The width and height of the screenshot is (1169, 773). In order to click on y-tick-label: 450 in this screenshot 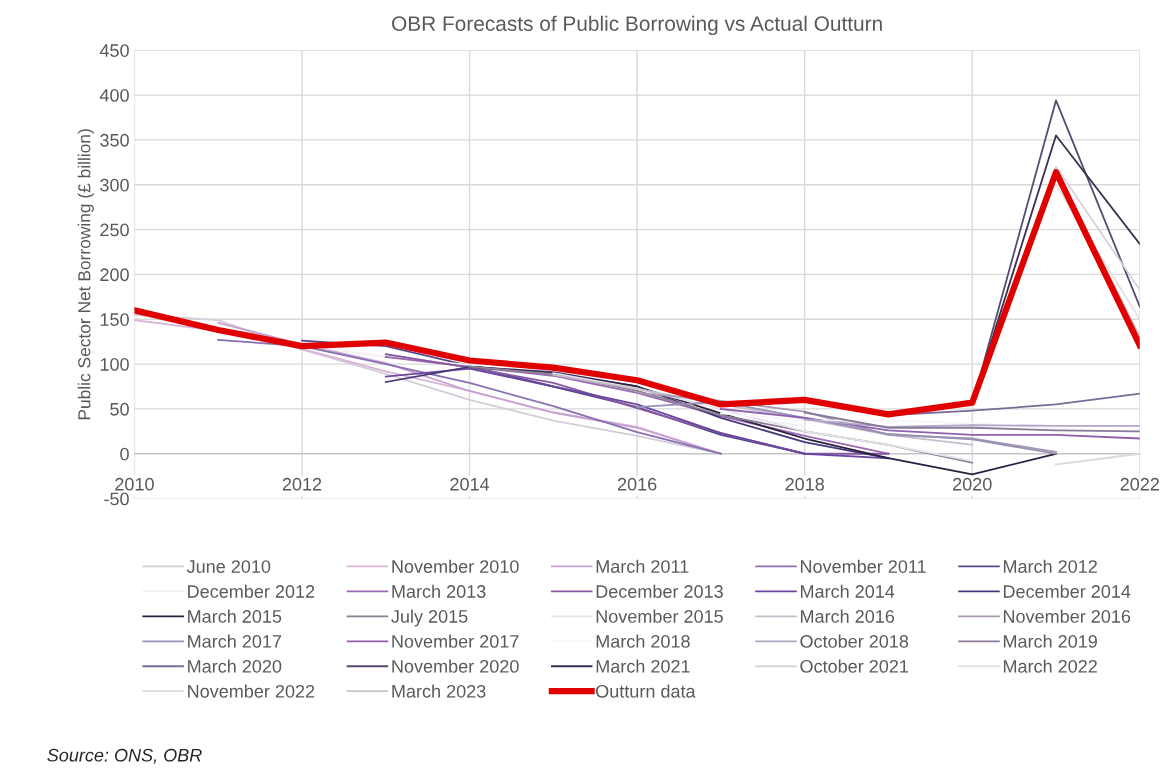, I will do `click(114, 50)`.